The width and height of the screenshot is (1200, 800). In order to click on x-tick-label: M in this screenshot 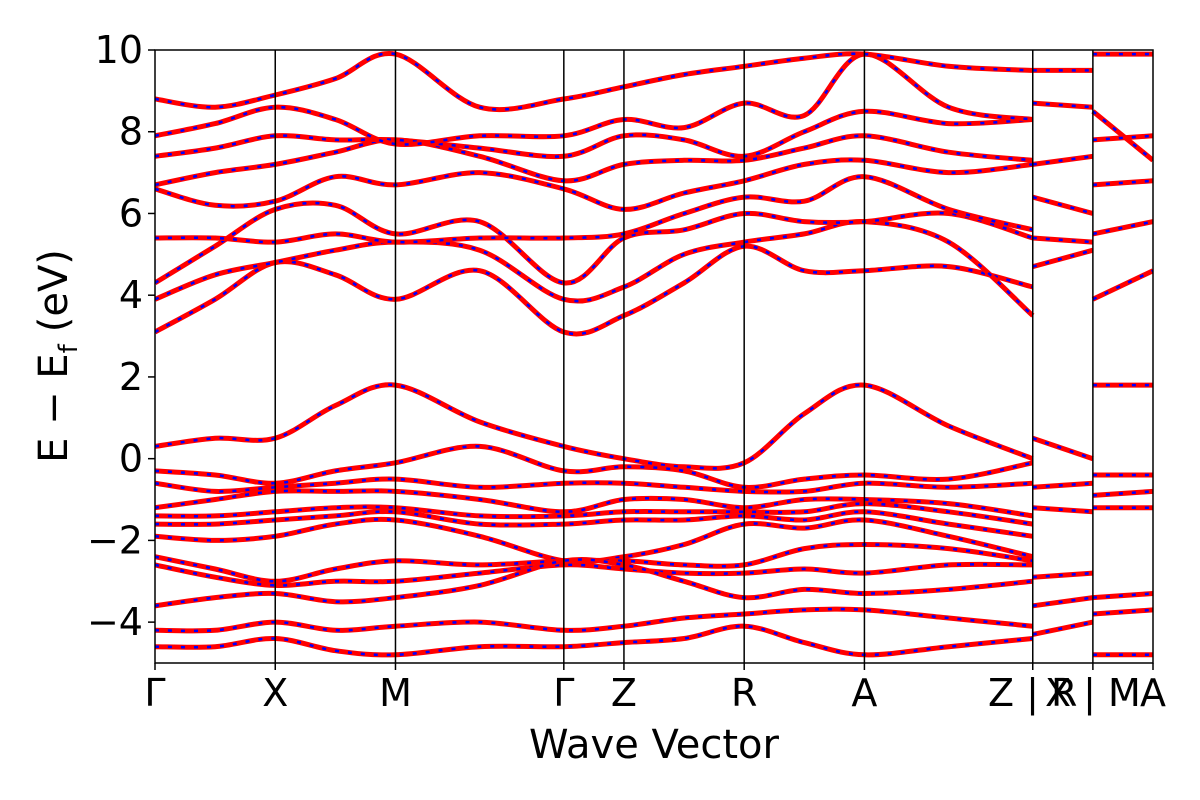, I will do `click(395, 693)`.